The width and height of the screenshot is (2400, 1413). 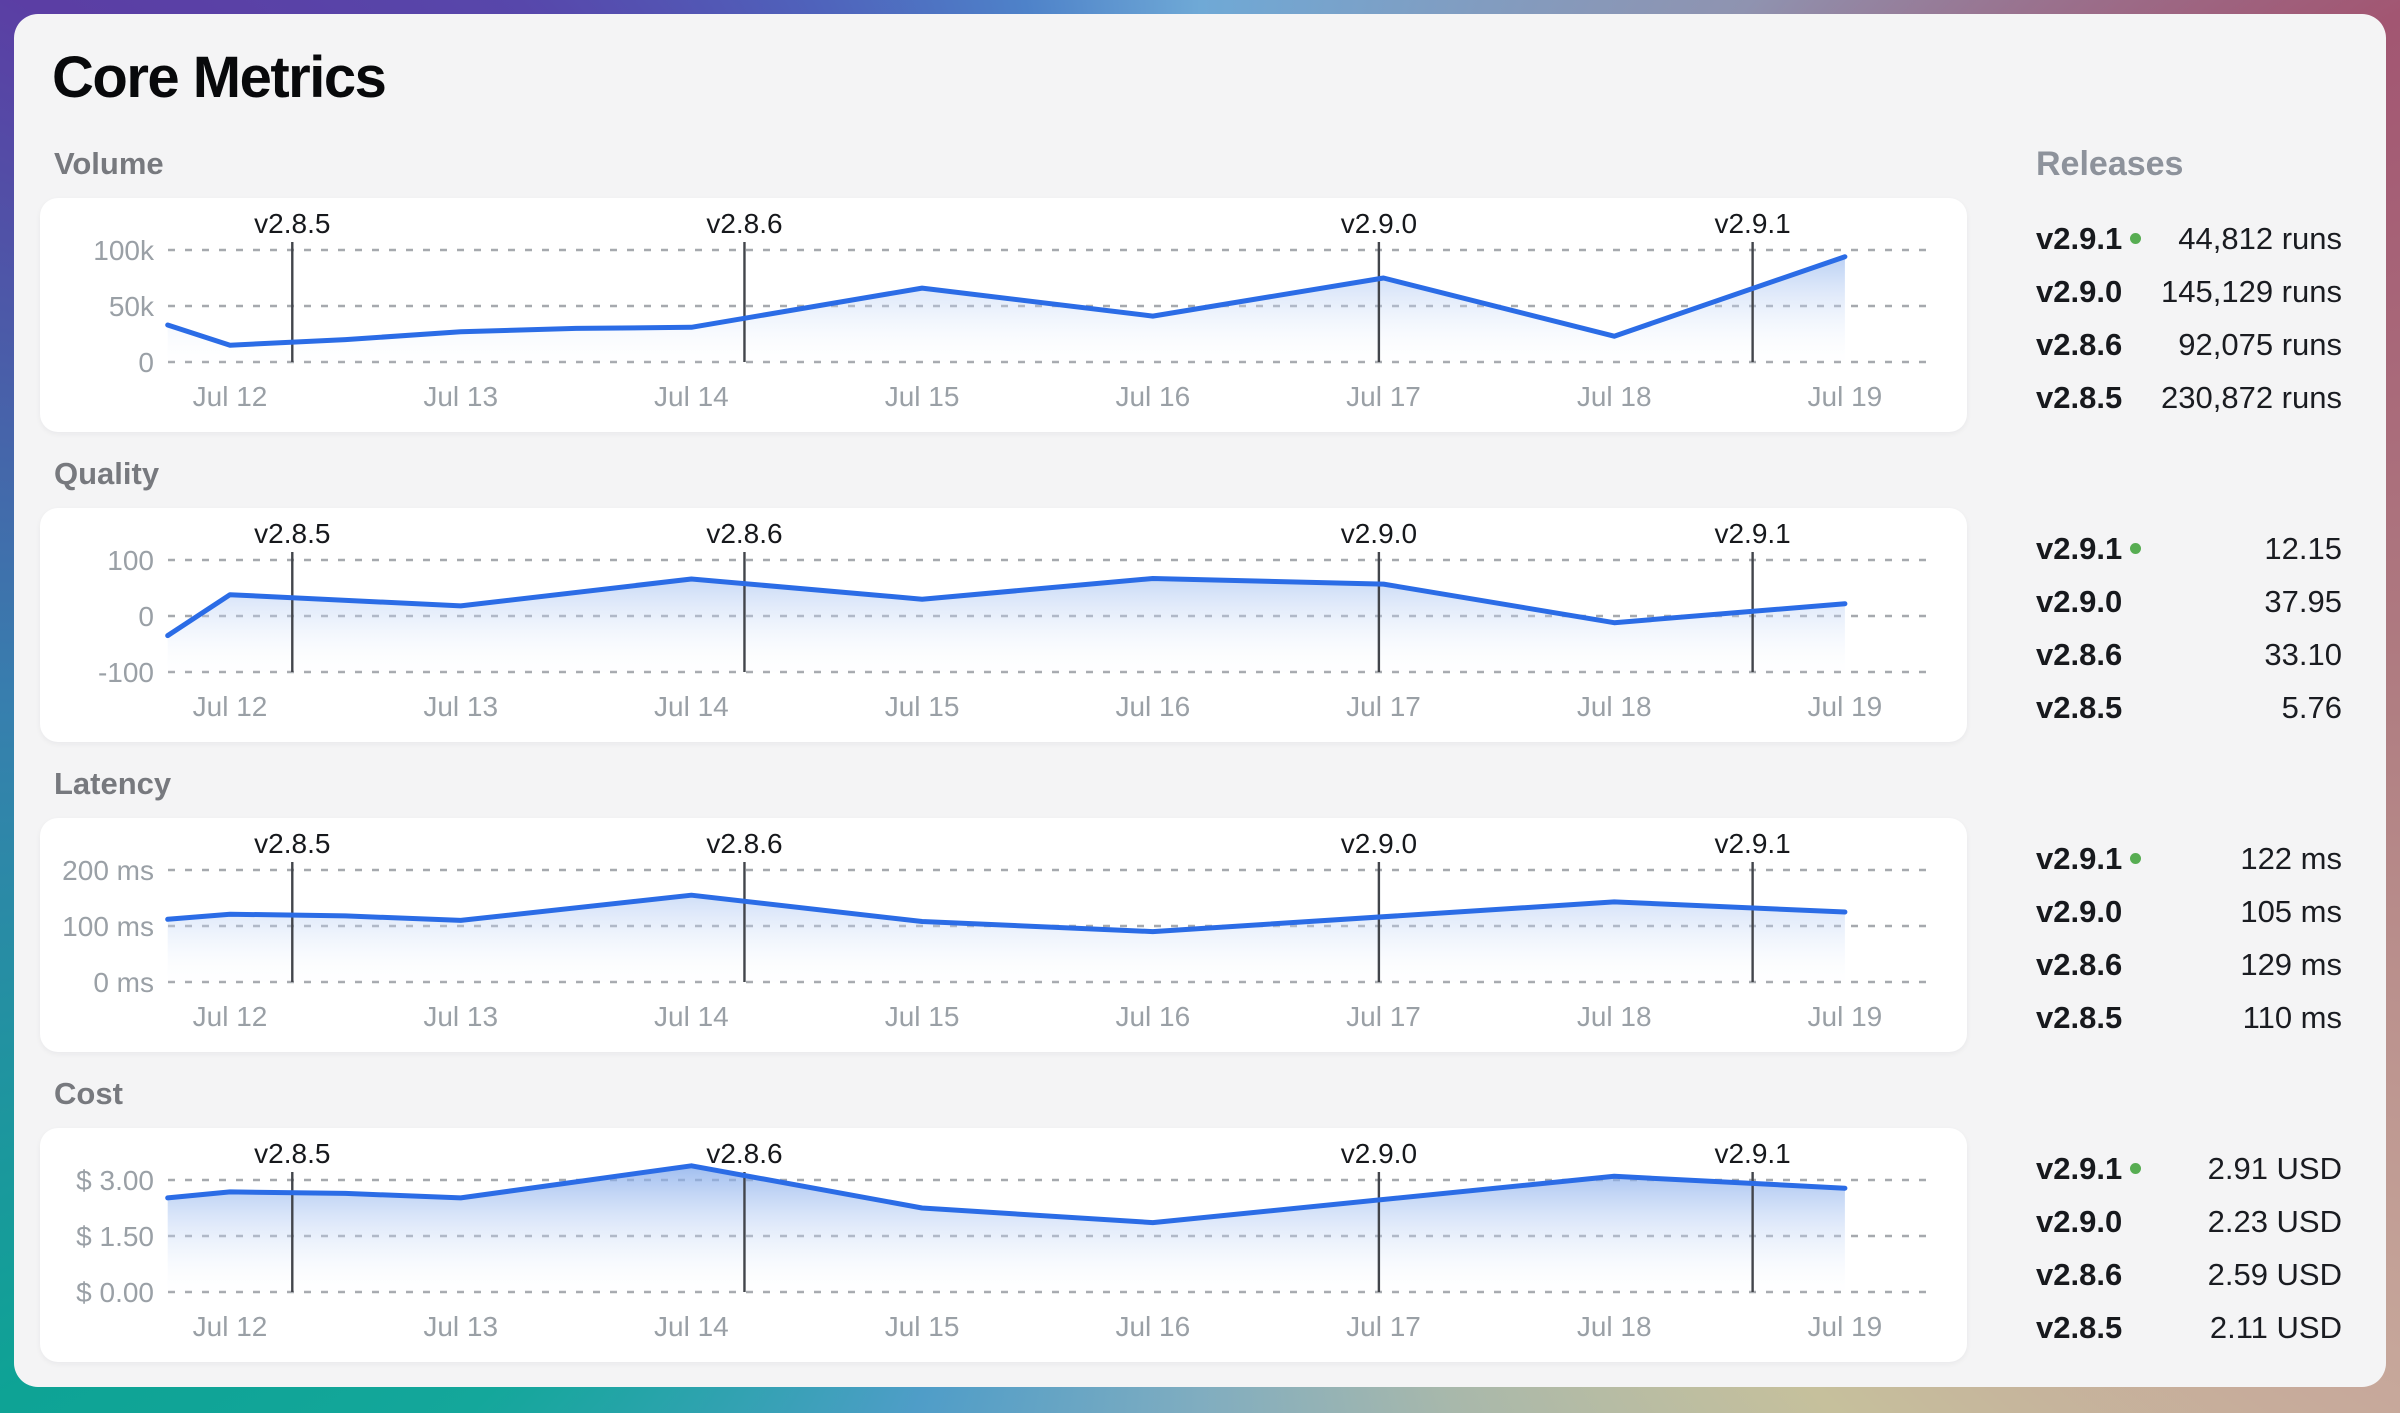 I want to click on y-axis-labels: $ 3.00 $ 1.50 $ 0.00, so click(x=115, y=1236).